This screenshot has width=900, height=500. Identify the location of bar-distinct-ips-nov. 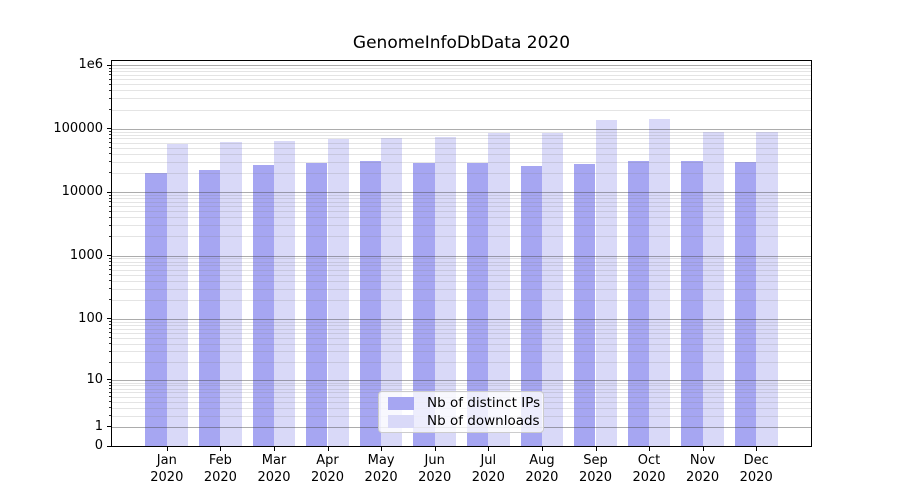
(692, 303).